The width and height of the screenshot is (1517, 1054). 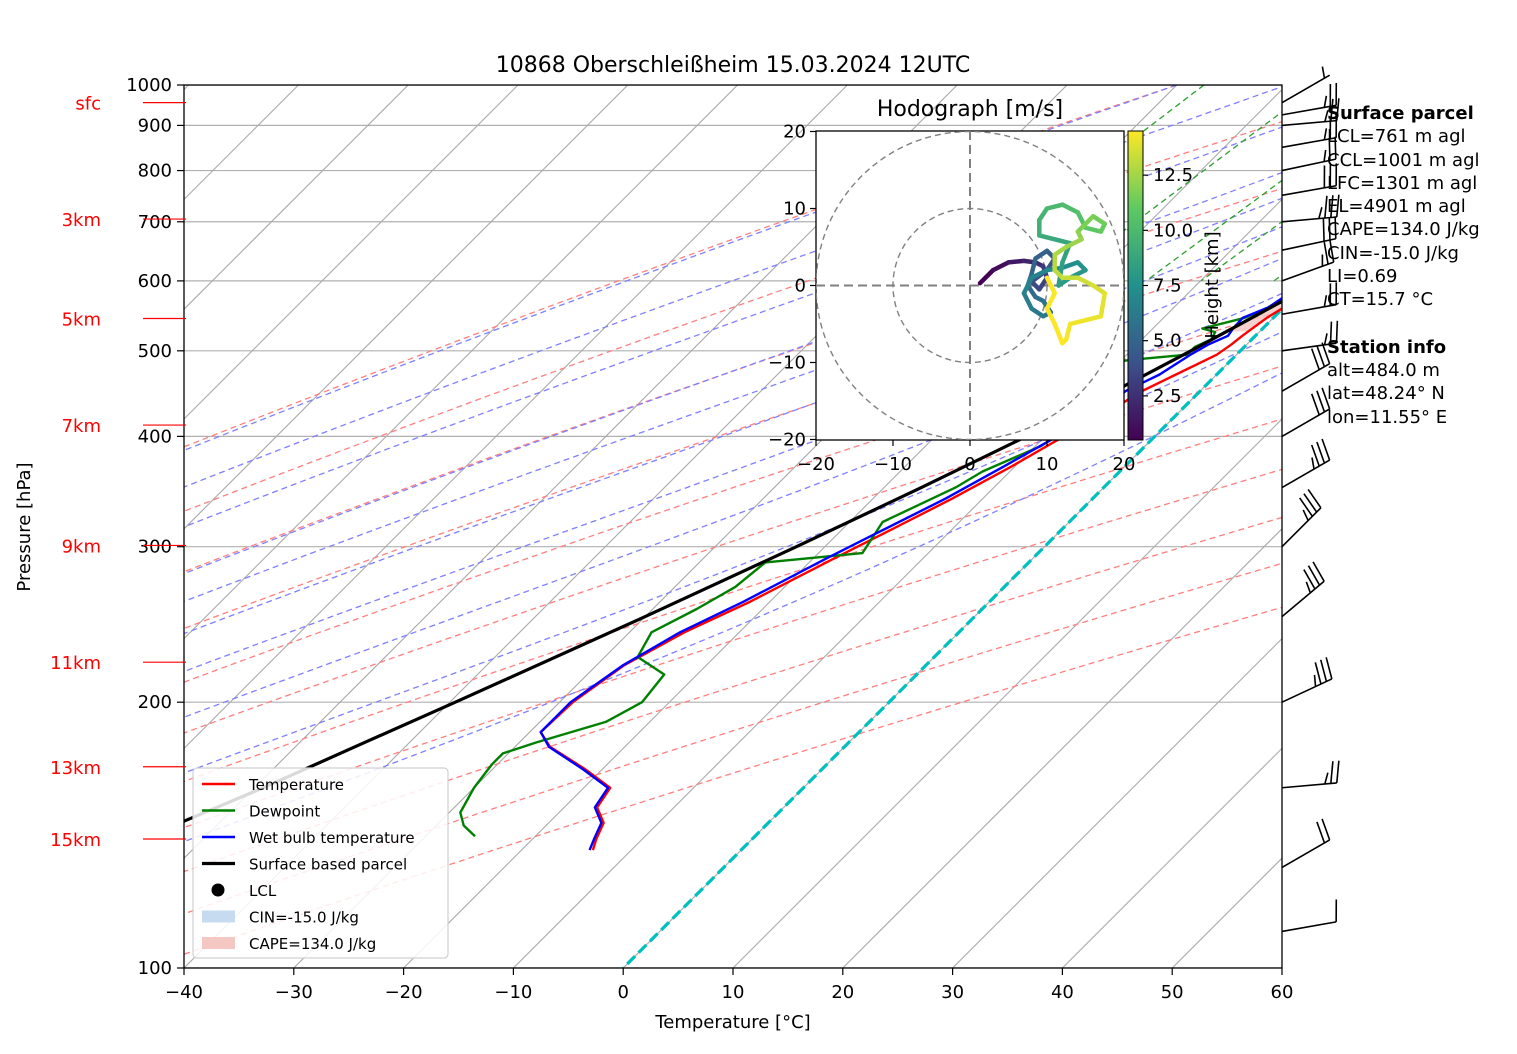 What do you see at coordinates (328, 865) in the screenshot?
I see `legend-label: Surface based parcel` at bounding box center [328, 865].